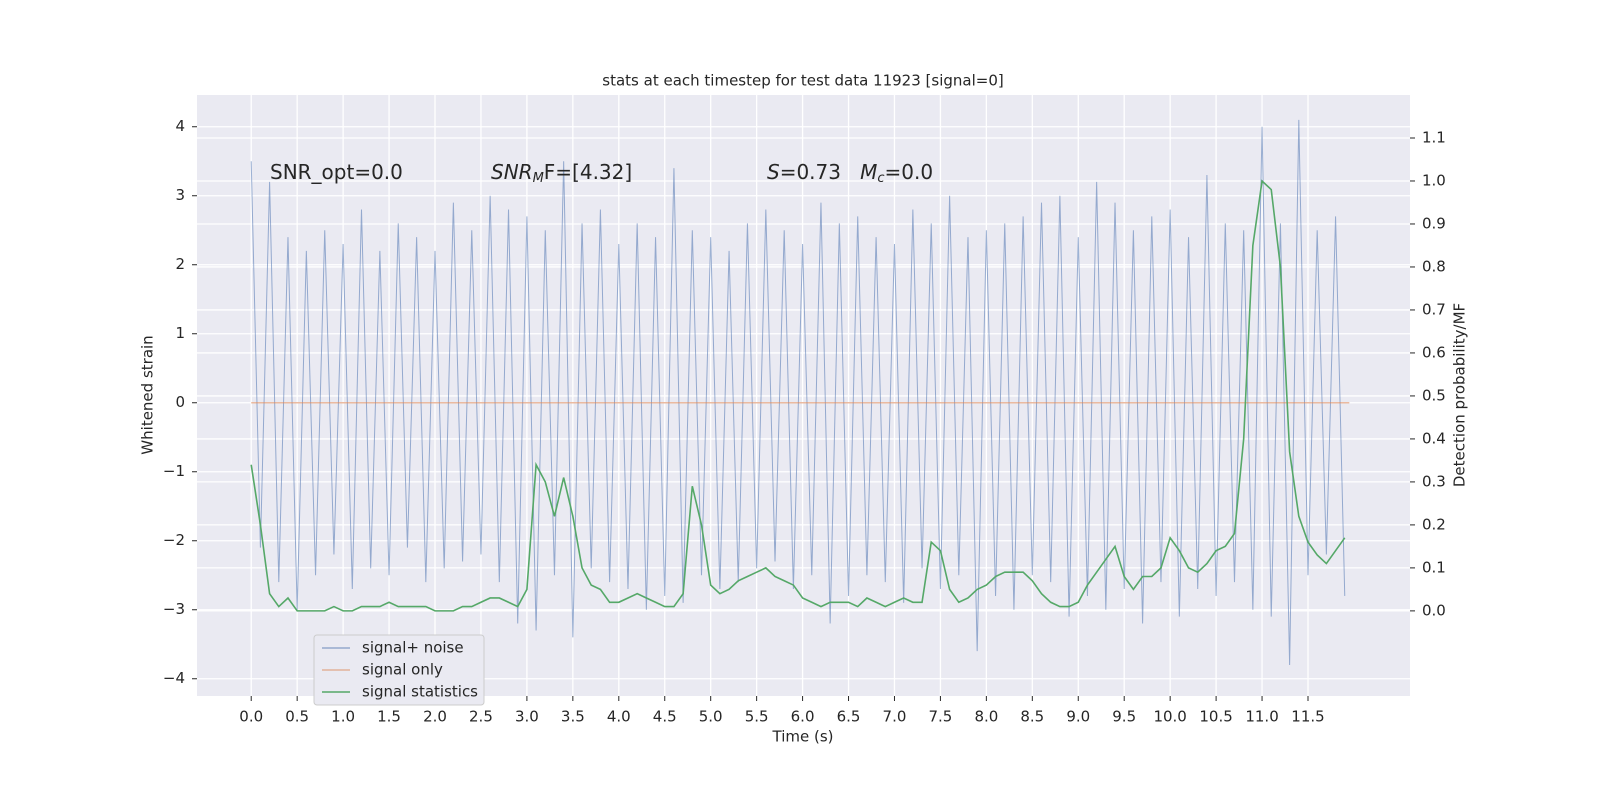 This screenshot has width=1600, height=804. Describe the element at coordinates (1434, 610) in the screenshot. I see `y2-tick-label: 0.0` at that location.